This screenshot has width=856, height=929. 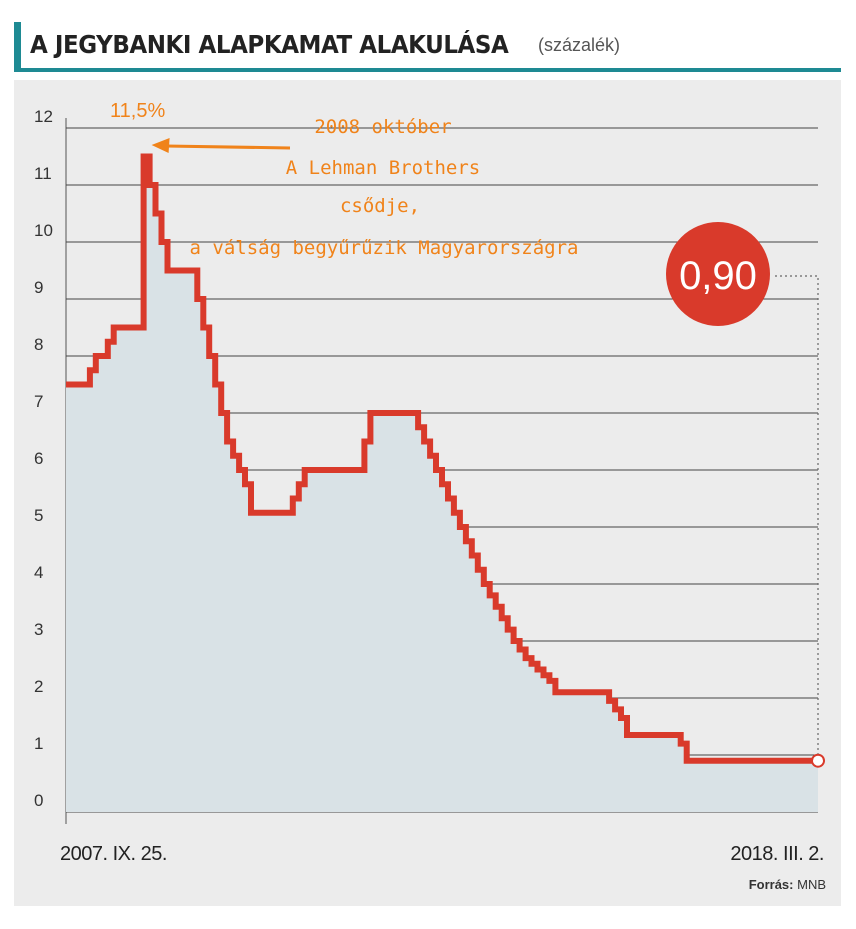 I want to click on end-point-marker, so click(x=818, y=760).